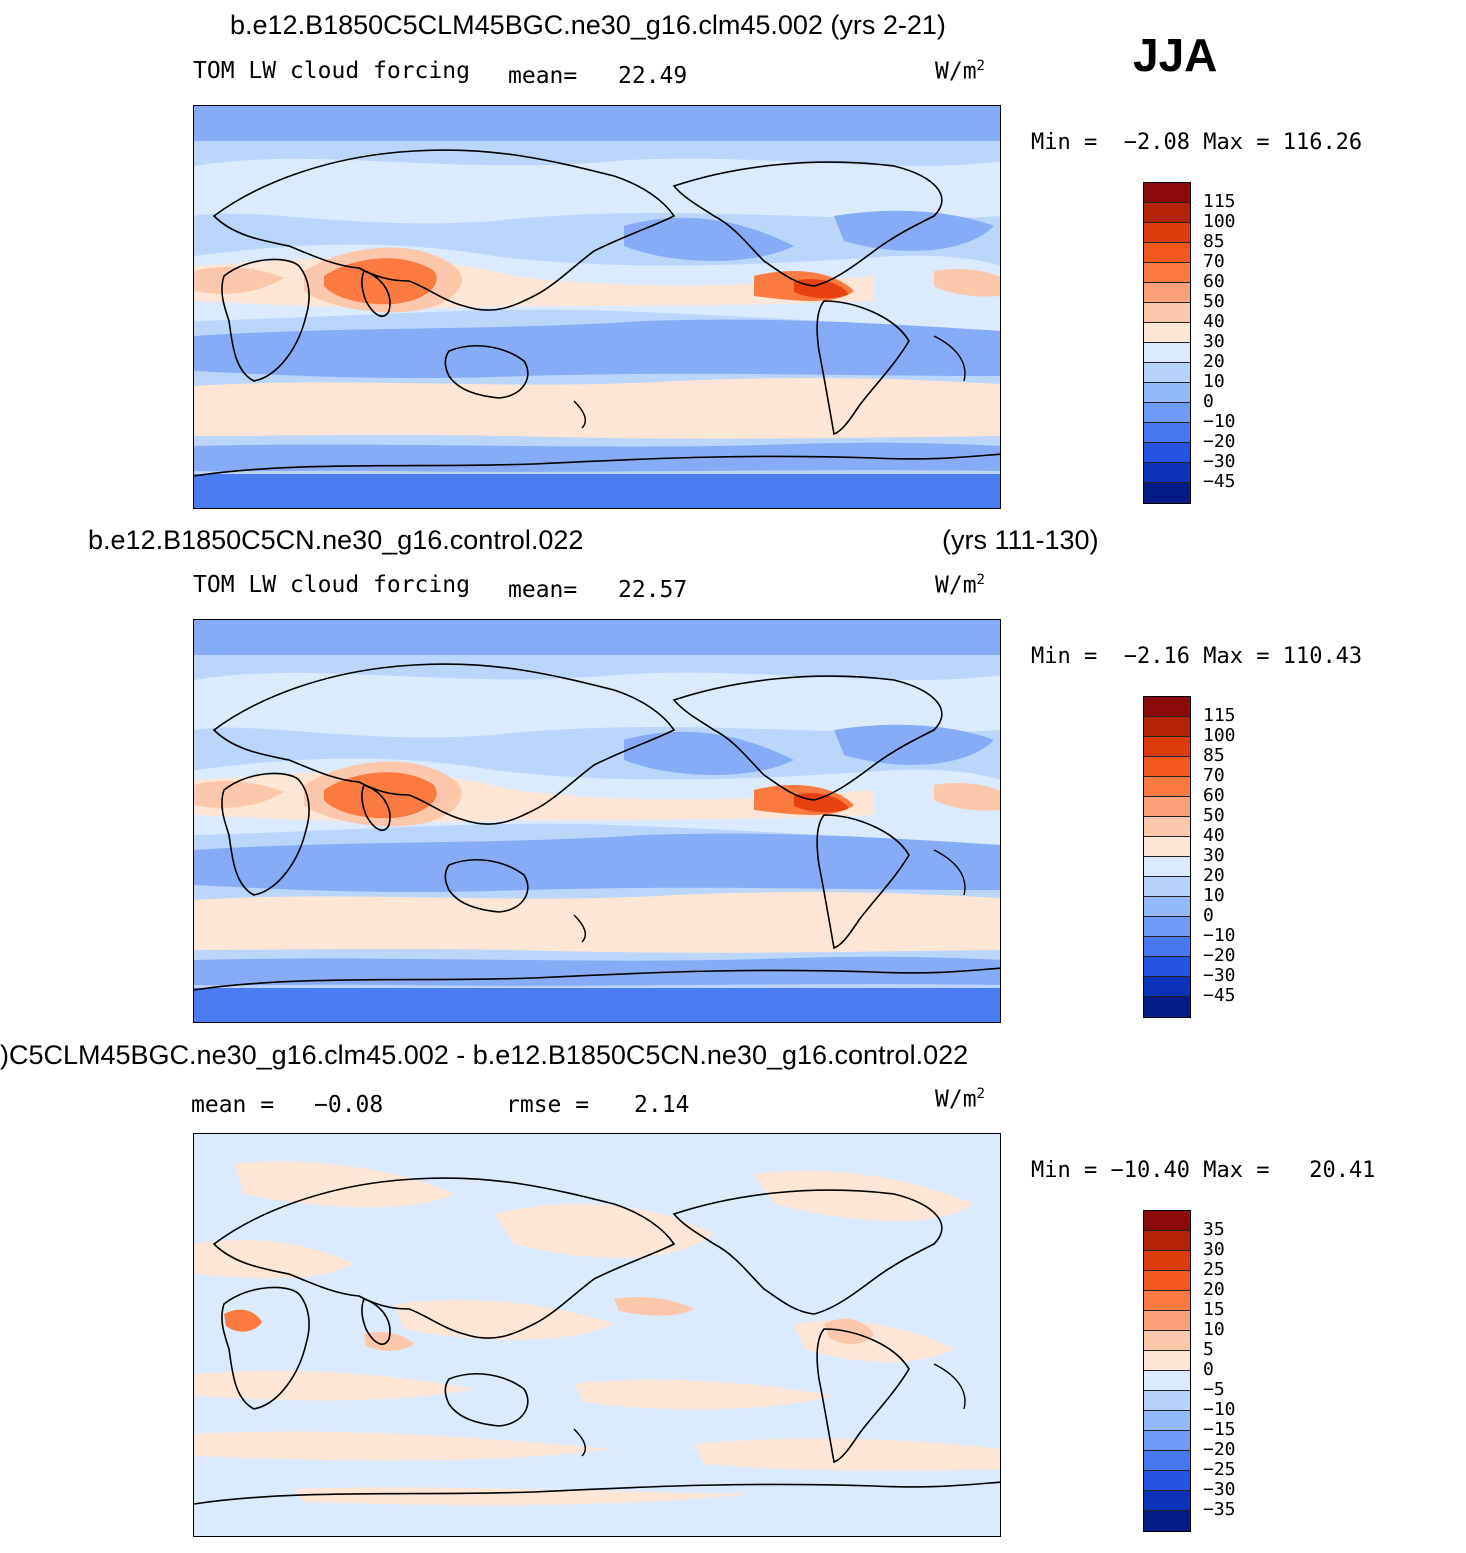  I want to click on min-value: −2.16, so click(1156, 656).